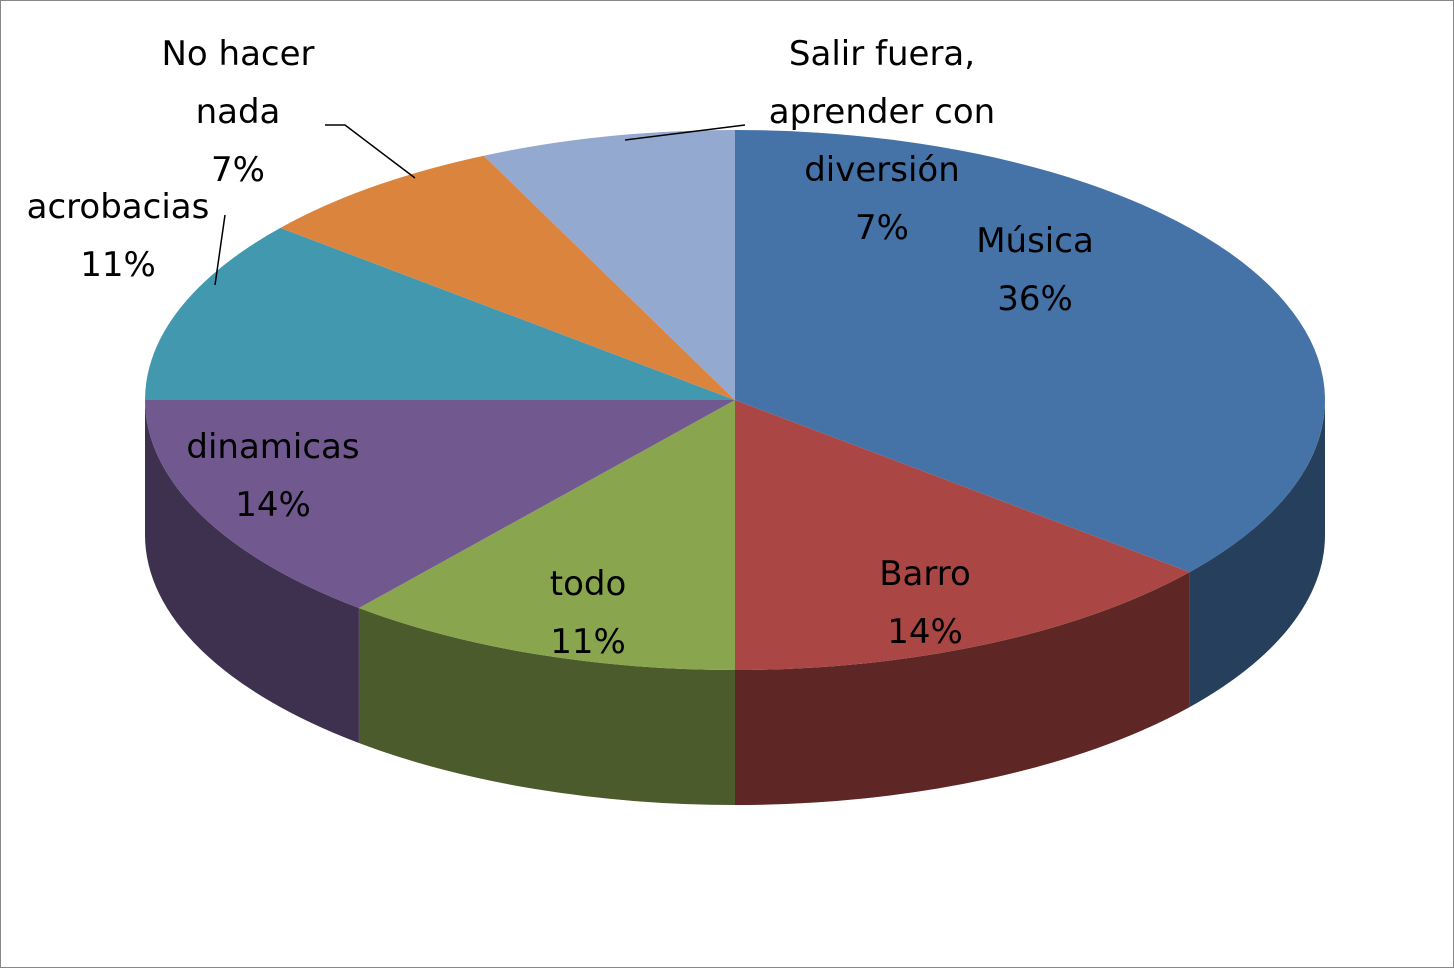 The width and height of the screenshot is (1454, 968). Describe the element at coordinates (925, 603) in the screenshot. I see `data-label: Barro 14%` at that location.